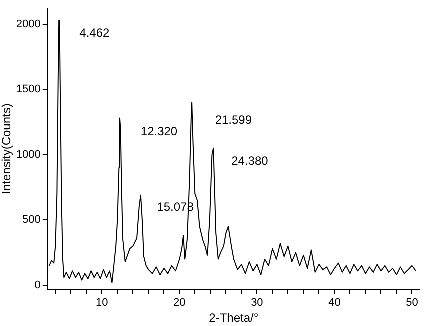 This screenshot has height=326, width=424. Describe the element at coordinates (31, 220) in the screenshot. I see `y-tick-label: 500` at that location.